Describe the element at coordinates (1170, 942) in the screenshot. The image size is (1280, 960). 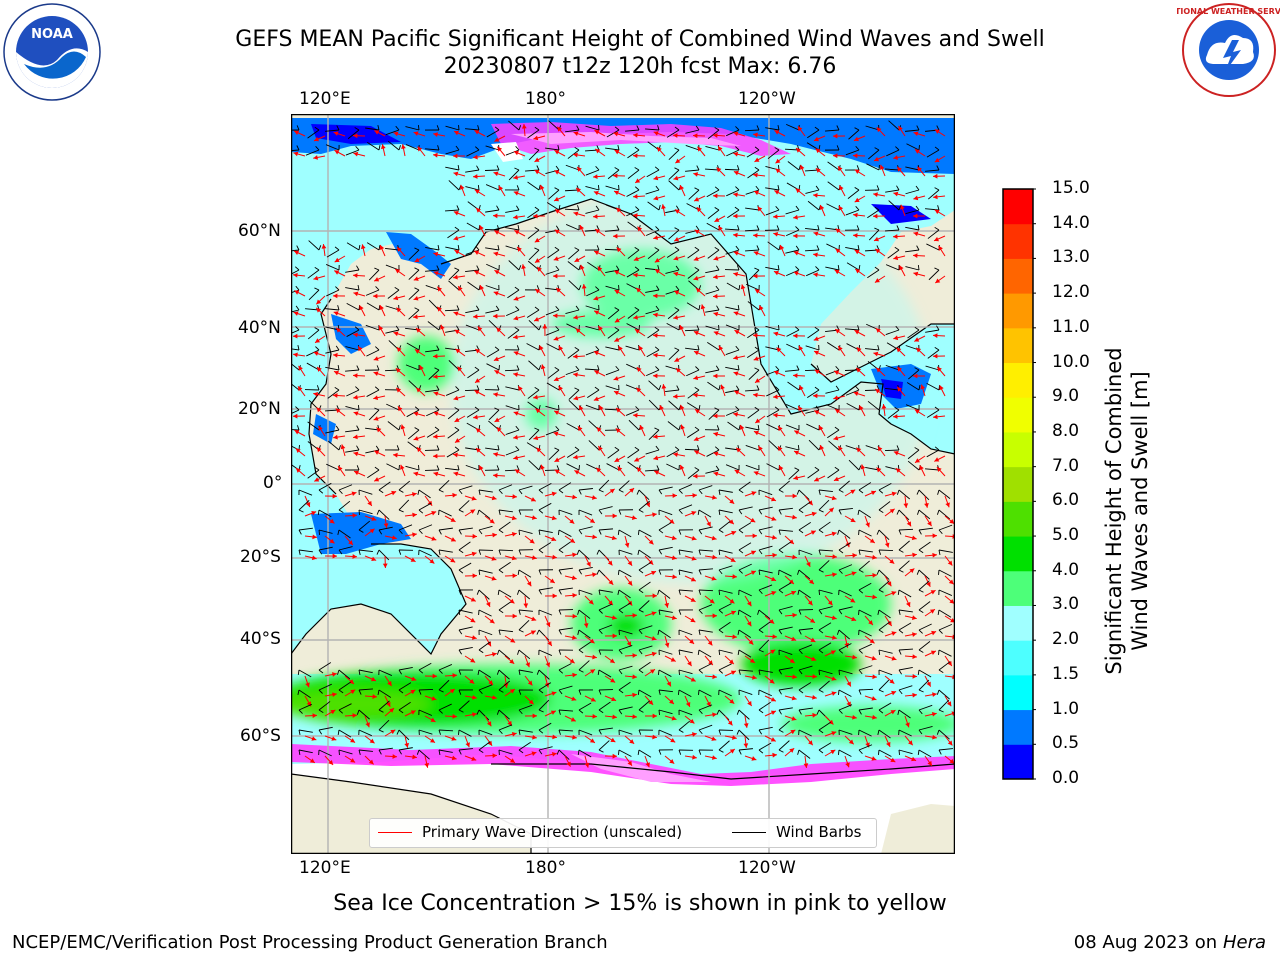
I see `footer-date: 08 Aug 2023 on Hera` at that location.